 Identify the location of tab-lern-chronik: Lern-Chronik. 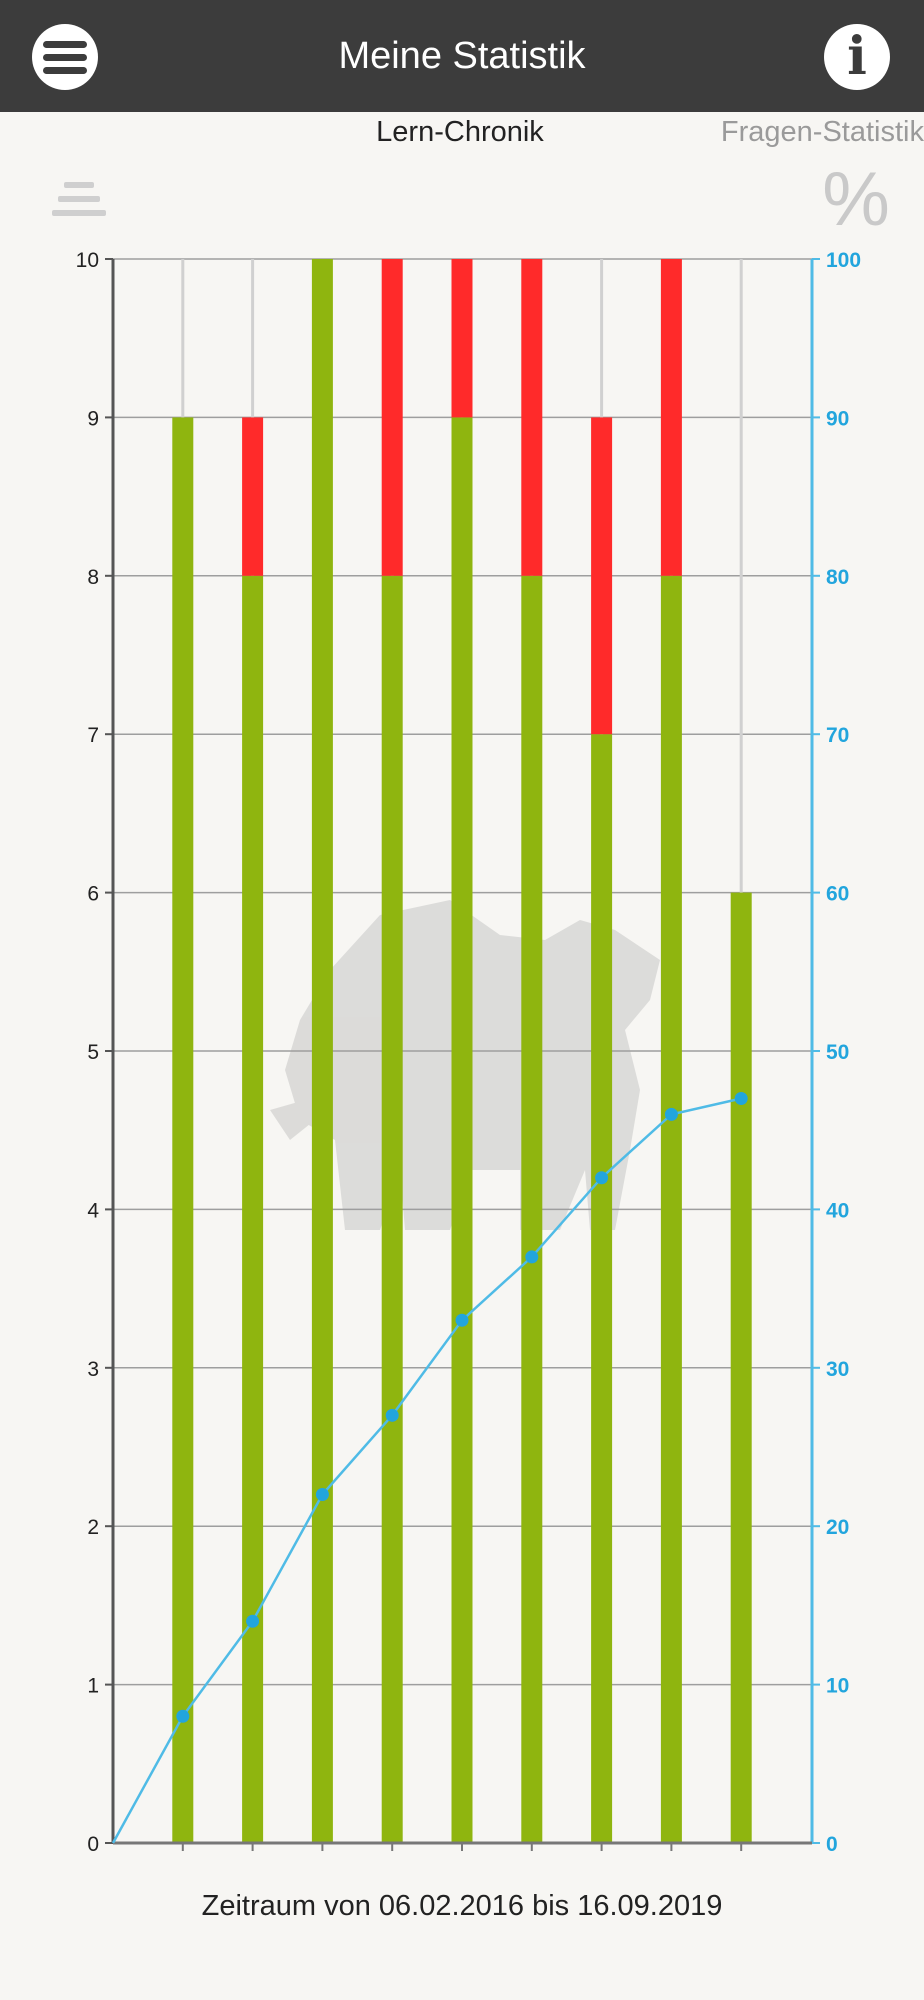
(460, 132).